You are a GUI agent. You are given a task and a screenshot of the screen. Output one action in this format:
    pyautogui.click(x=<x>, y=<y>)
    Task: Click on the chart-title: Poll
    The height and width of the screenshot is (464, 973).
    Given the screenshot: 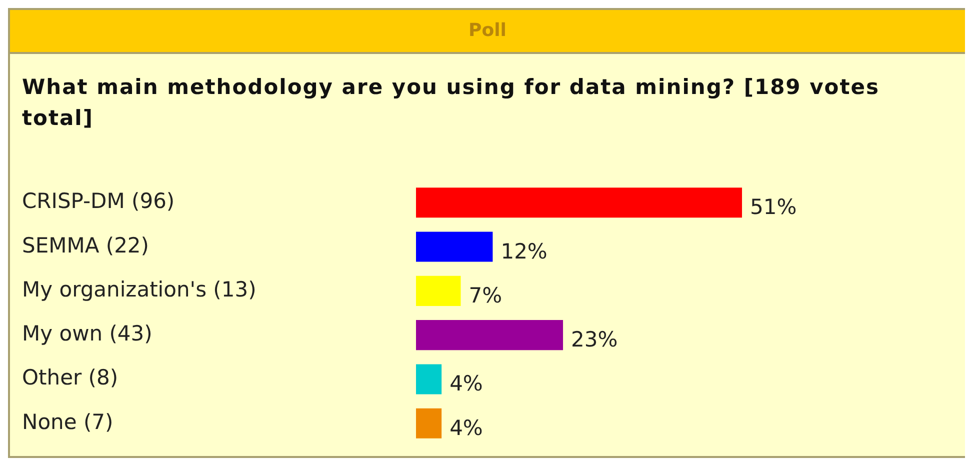 What is the action you would take?
    pyautogui.click(x=487, y=32)
    